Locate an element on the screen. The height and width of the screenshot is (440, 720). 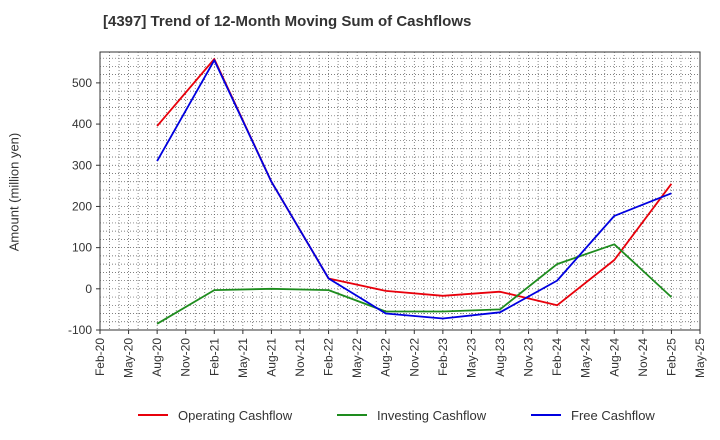
legend-label: Investing Cashflow is located at coordinates (432, 415).